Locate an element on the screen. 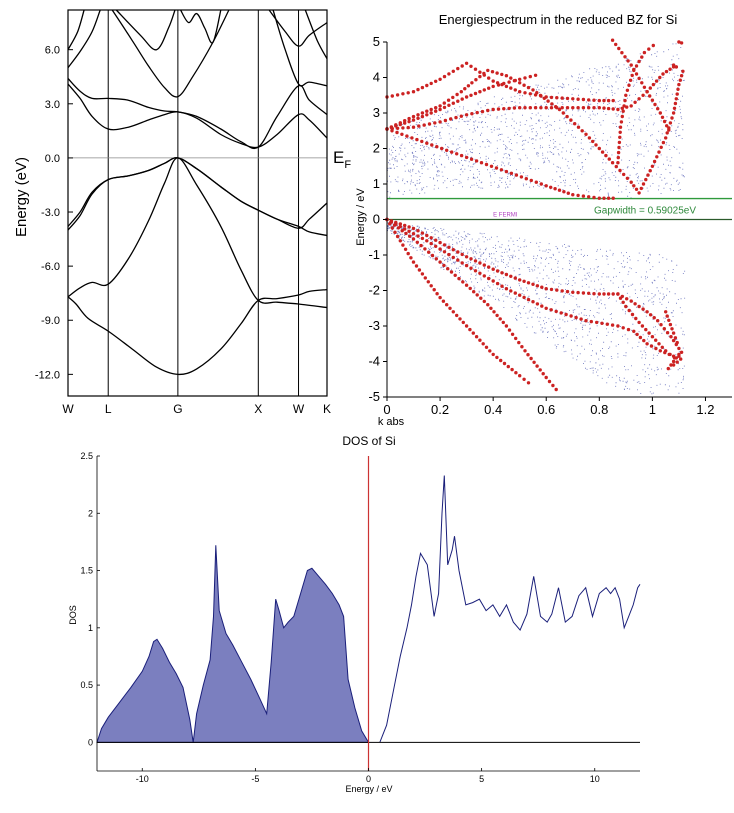 The height and width of the screenshot is (813, 734). bz-y-tick-label: -2 is located at coordinates (374, 290).